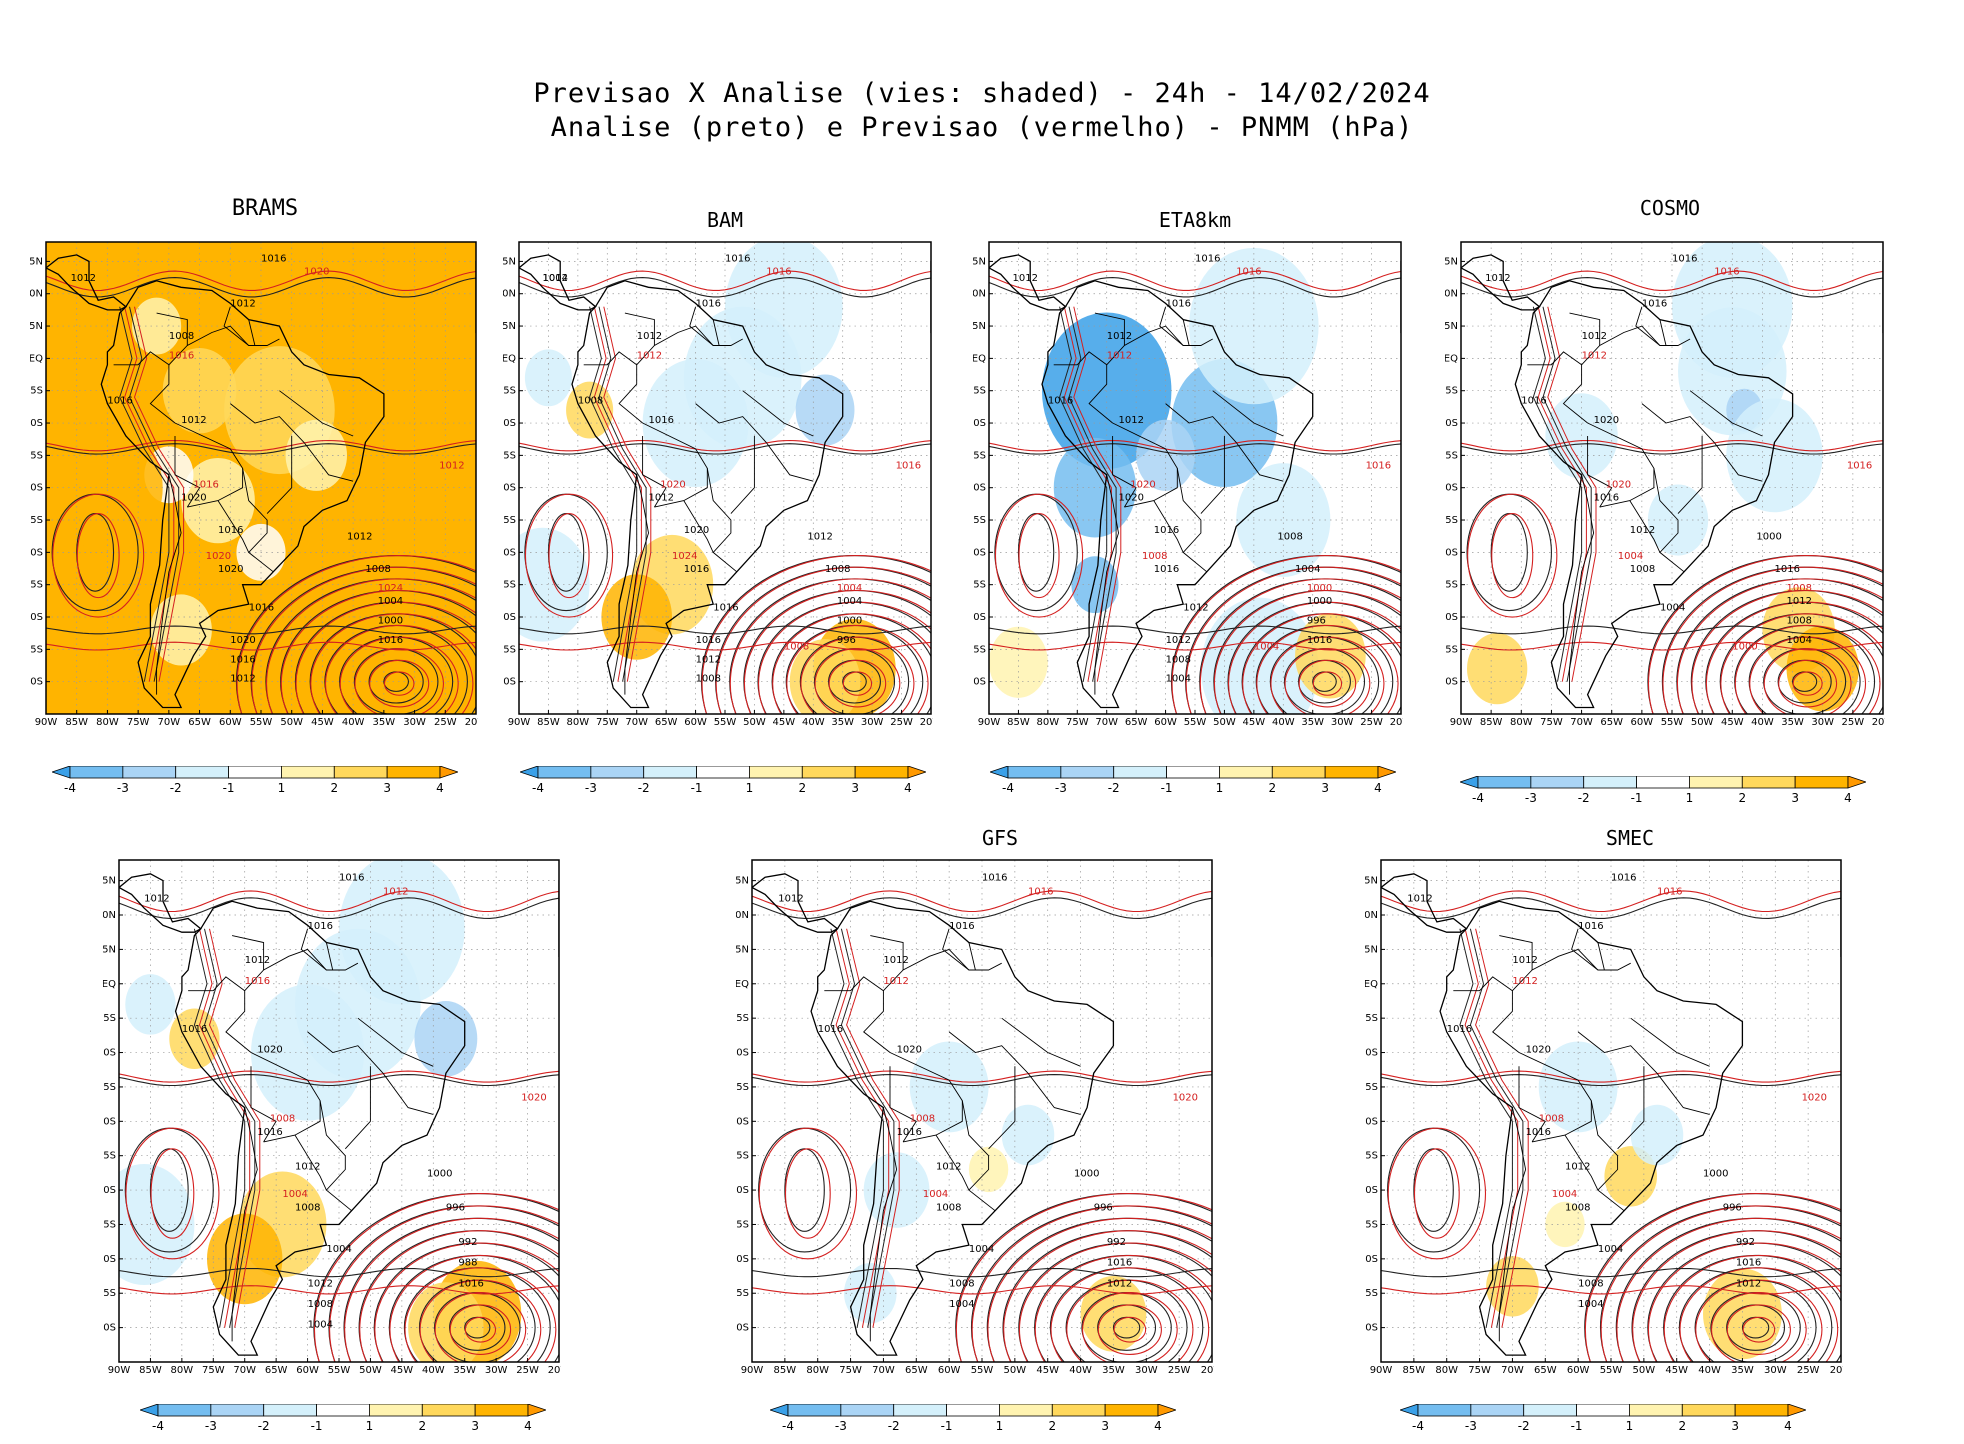  What do you see at coordinates (538, 788) in the screenshot?
I see `colorbar-tick-label: -4` at bounding box center [538, 788].